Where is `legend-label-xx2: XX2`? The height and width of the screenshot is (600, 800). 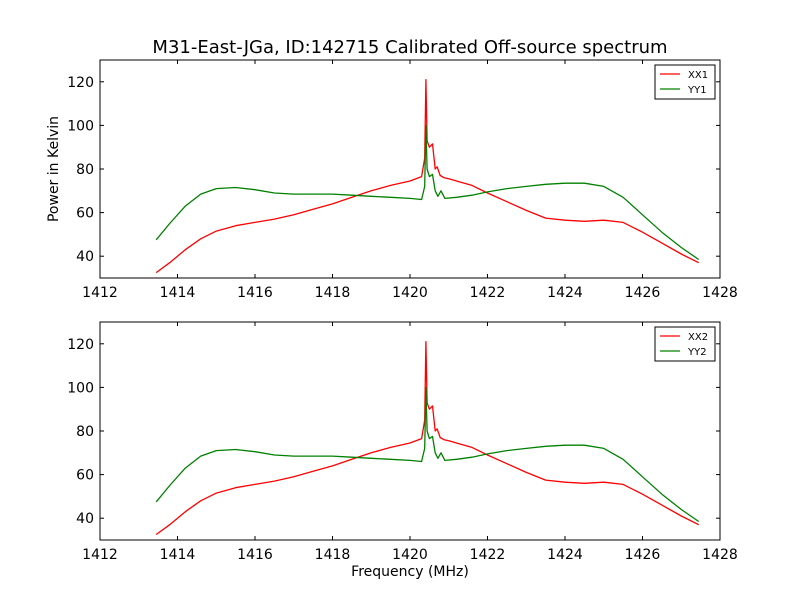 legend-label-xx2: XX2 is located at coordinates (698, 337).